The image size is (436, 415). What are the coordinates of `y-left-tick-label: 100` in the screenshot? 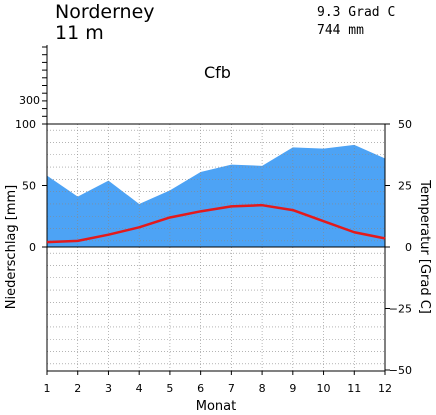 It's located at (25, 124).